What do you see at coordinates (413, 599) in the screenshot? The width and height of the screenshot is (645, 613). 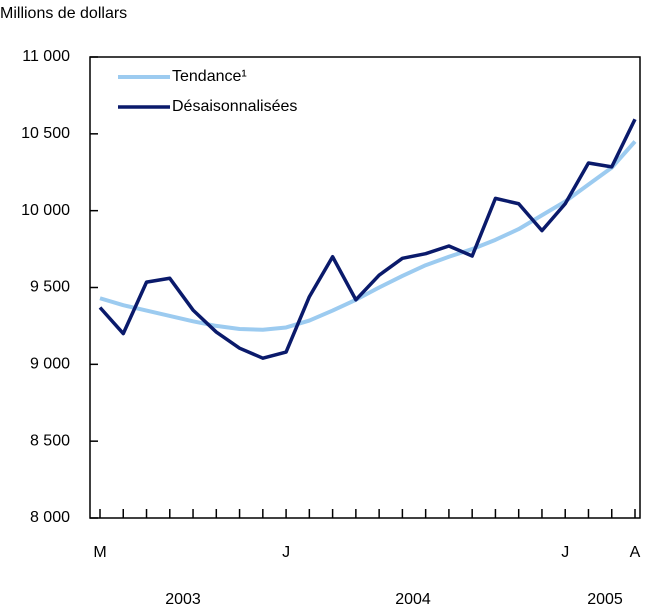 I see `year-label: 2004` at bounding box center [413, 599].